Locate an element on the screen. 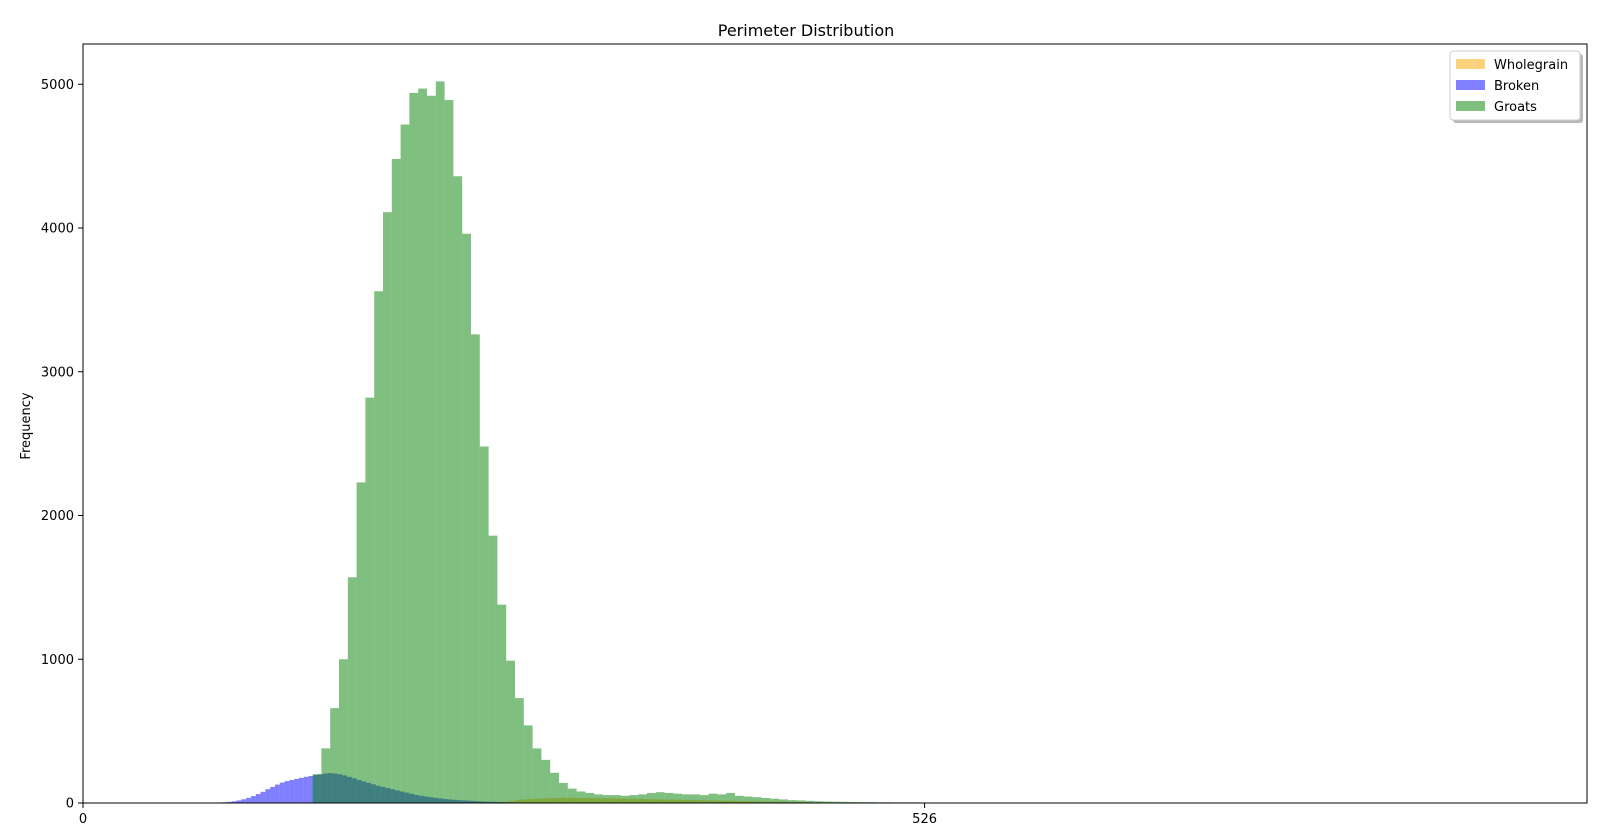 This screenshot has height=824, width=1607. y-tick-label: 5000 is located at coordinates (57, 85).